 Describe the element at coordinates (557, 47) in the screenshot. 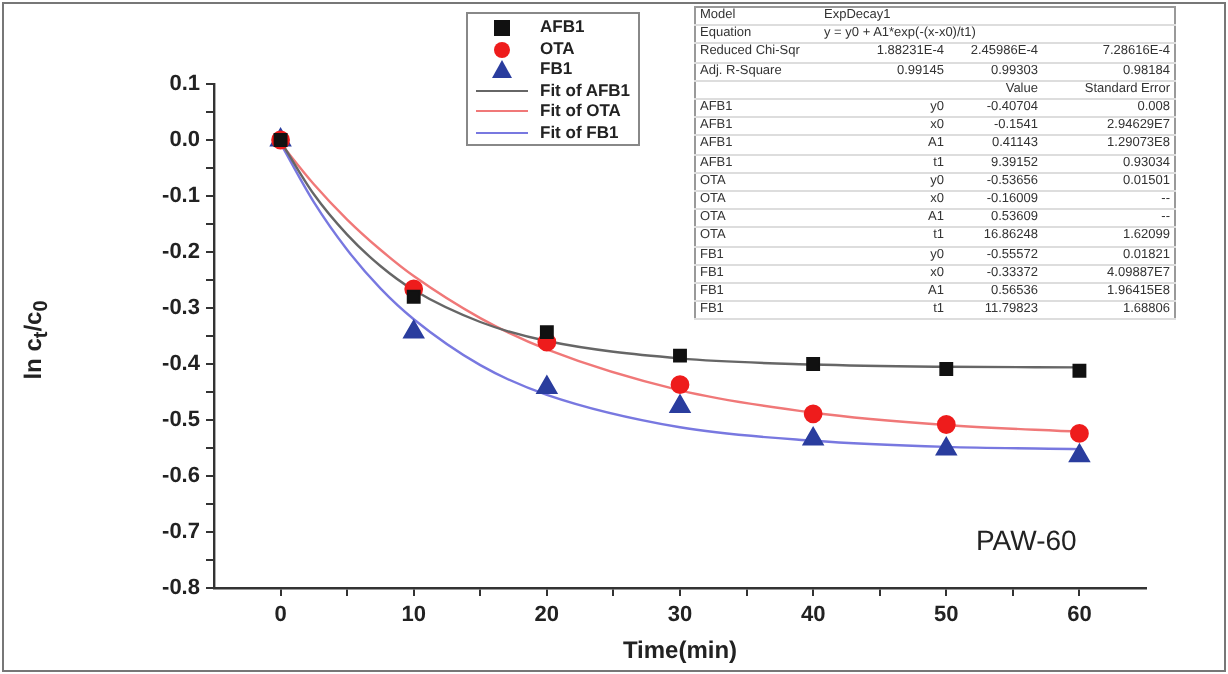

I see `legend-label: OTA` at that location.